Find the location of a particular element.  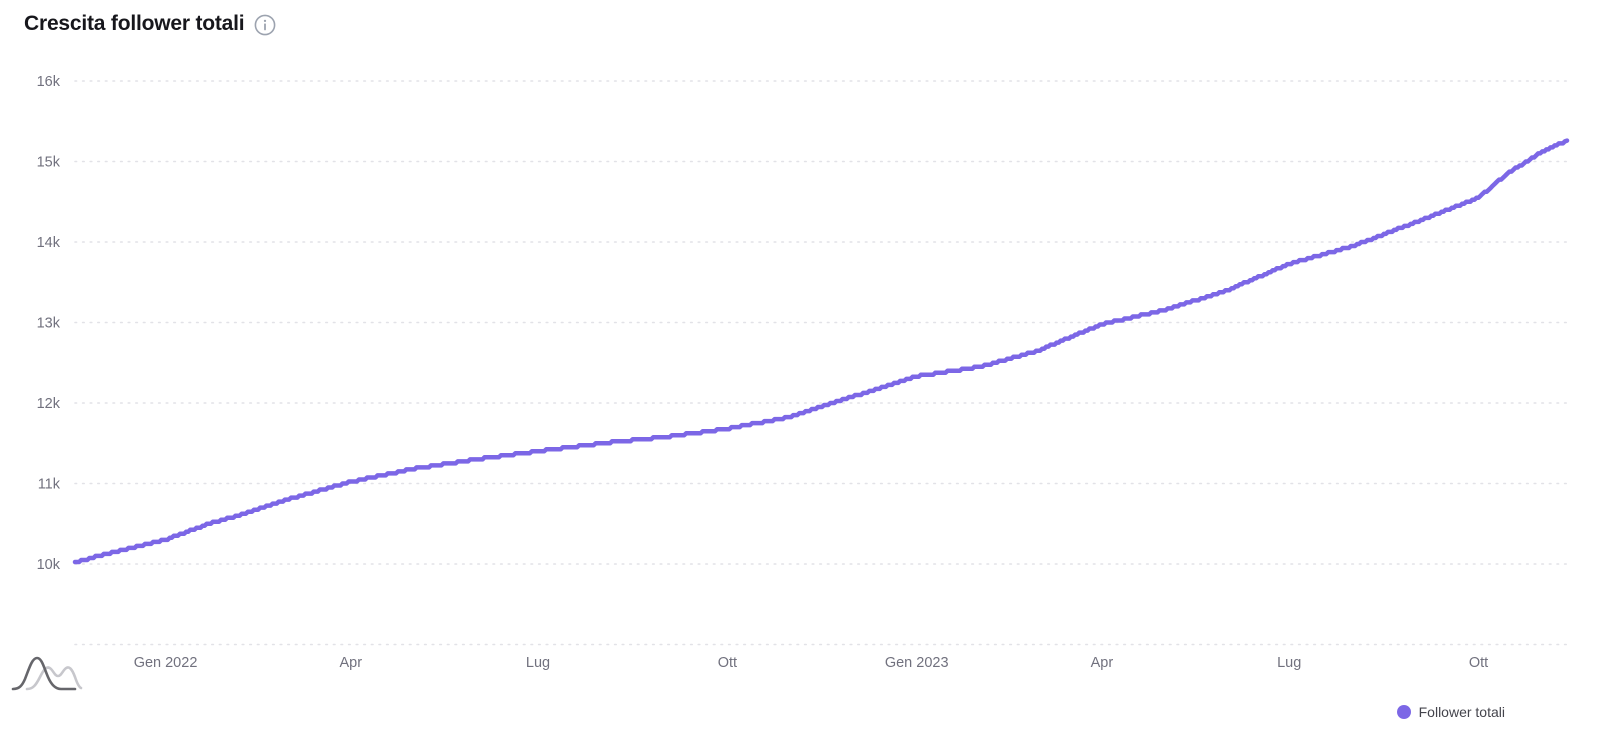

y-axis-tick: 15k is located at coordinates (49, 163).